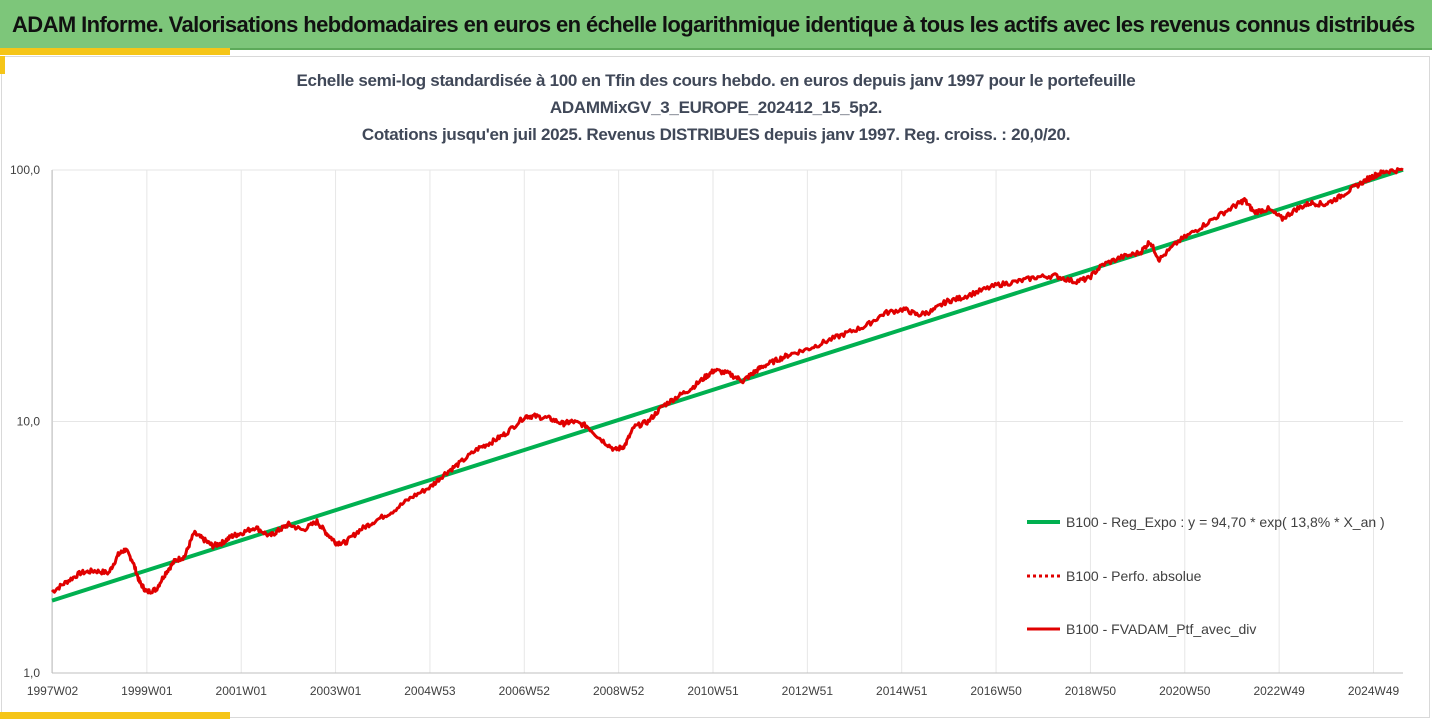 The height and width of the screenshot is (720, 1432). What do you see at coordinates (1134, 576) in the screenshot?
I see `legend-label: B100 - Perfo. absolue` at bounding box center [1134, 576].